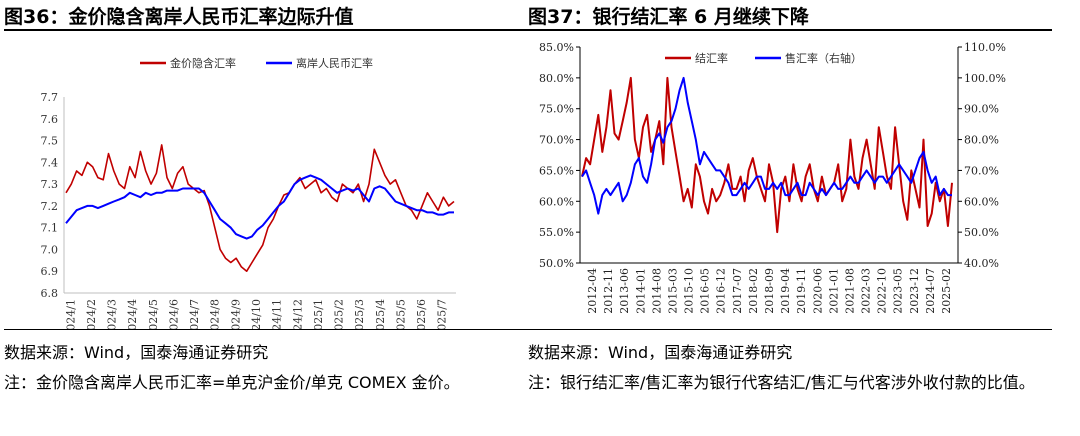  What do you see at coordinates (235, 314) in the screenshot?
I see `x-tick-label: 2024/9` at bounding box center [235, 314].